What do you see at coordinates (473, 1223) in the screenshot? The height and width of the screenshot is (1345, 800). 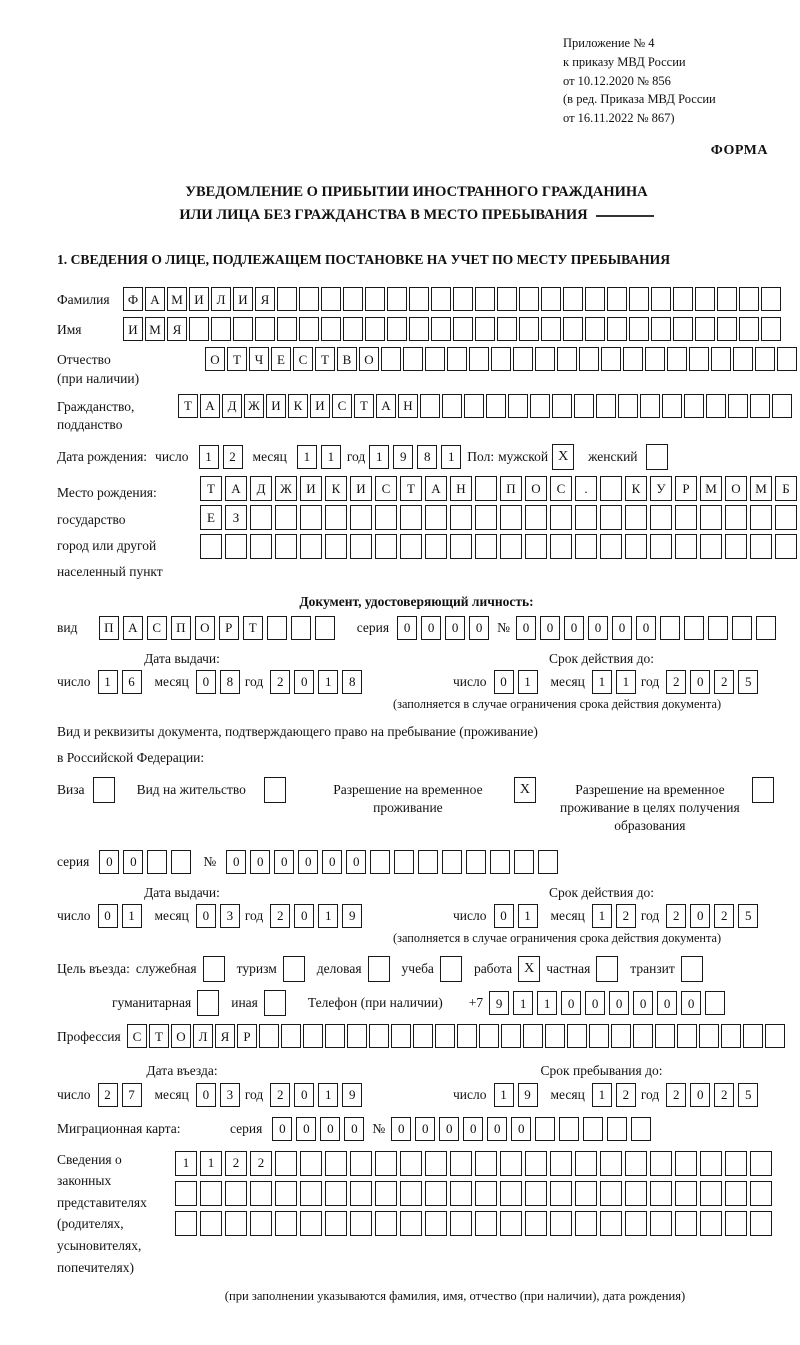 I see `representatives-cells-row3` at bounding box center [473, 1223].